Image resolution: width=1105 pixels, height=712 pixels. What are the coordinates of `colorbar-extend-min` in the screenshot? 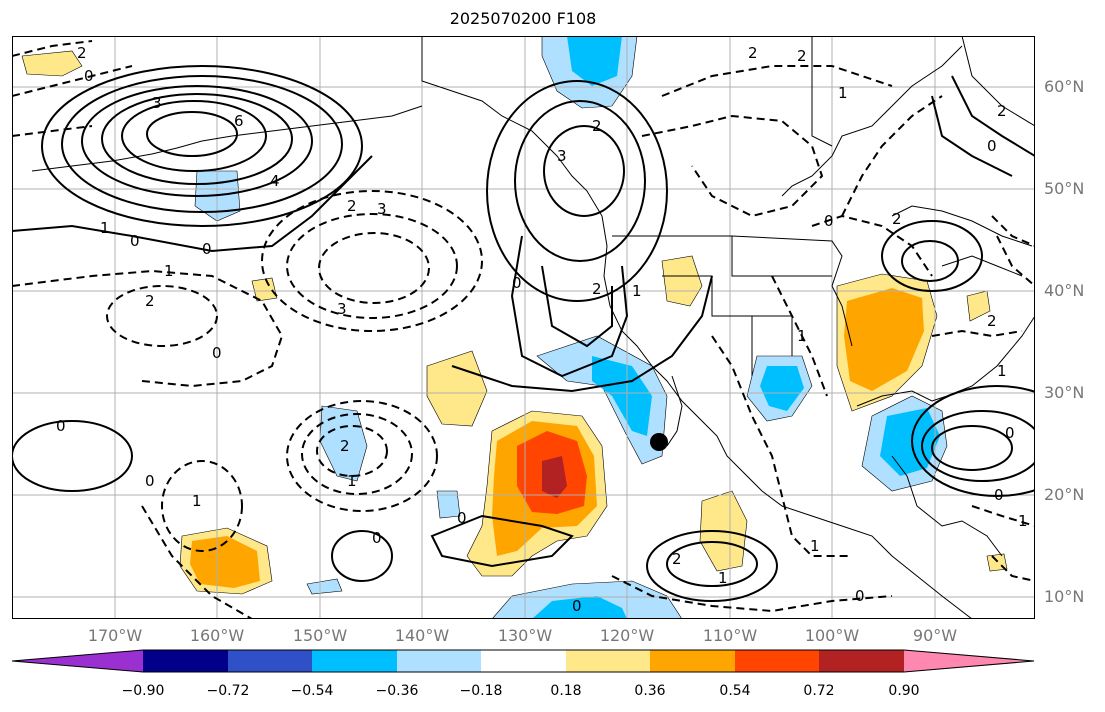 It's located at (77, 661).